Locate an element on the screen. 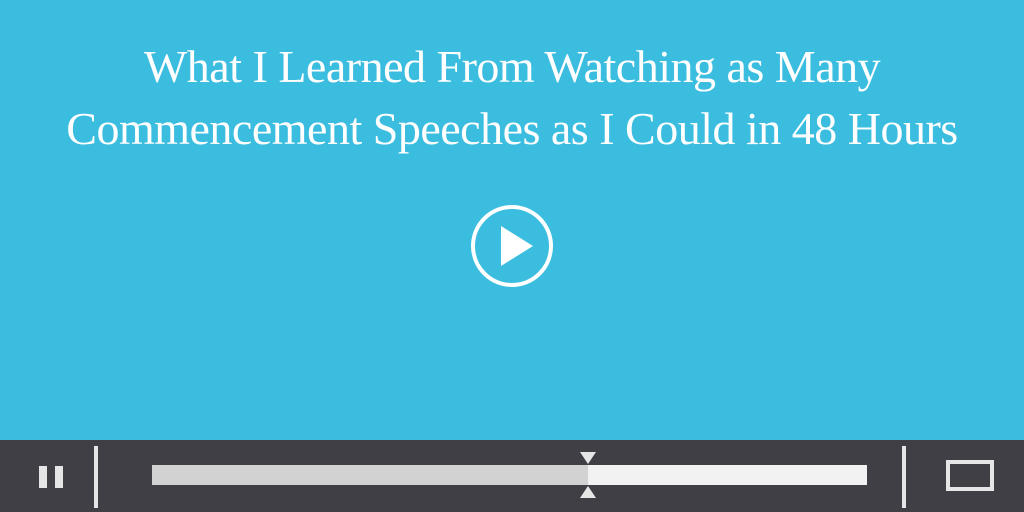  pause-button is located at coordinates (52, 477).